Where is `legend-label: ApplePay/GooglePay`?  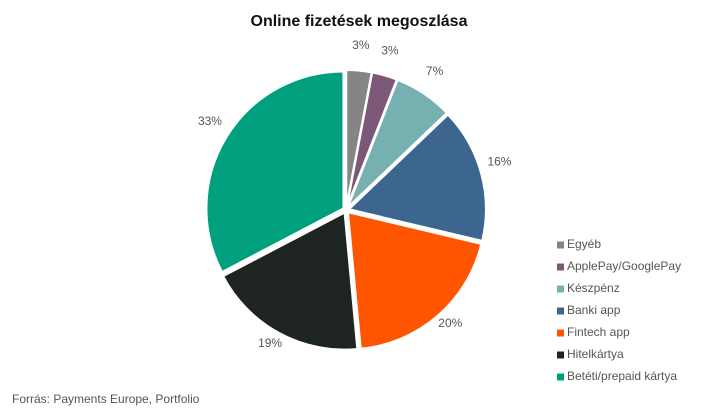 legend-label: ApplePay/GooglePay is located at coordinates (624, 266).